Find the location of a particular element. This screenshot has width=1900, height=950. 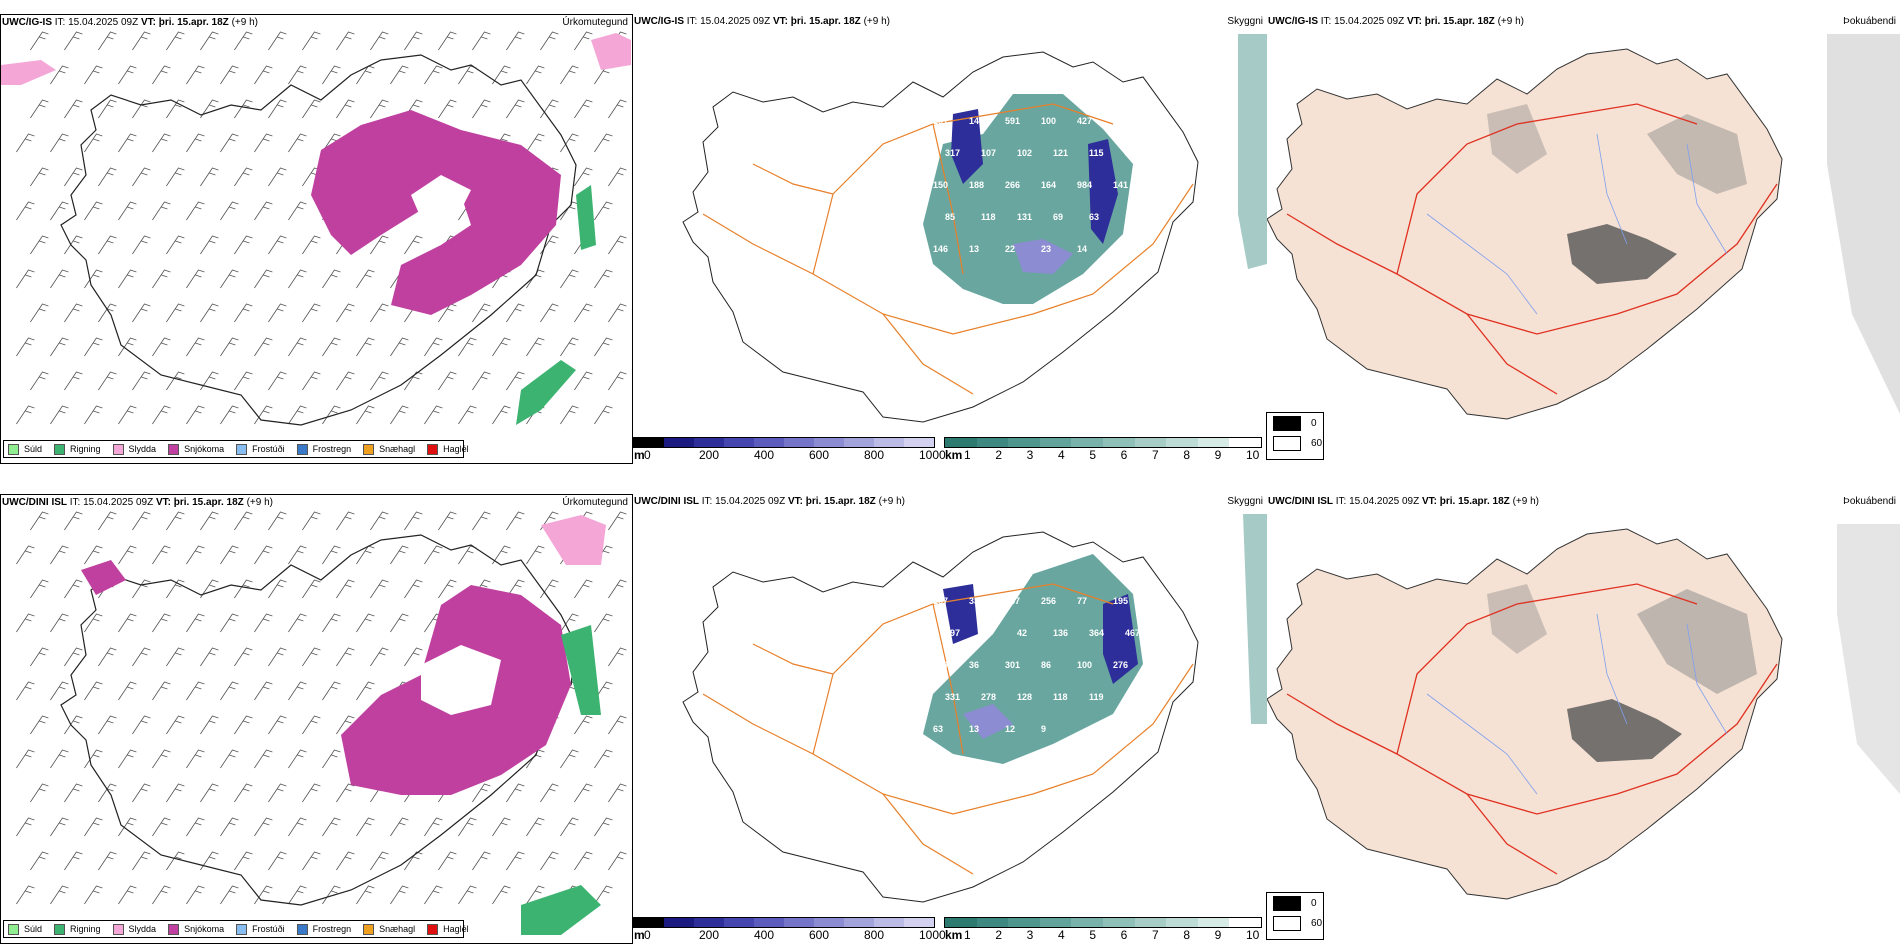

visibility-value: 9 is located at coordinates (1043, 729).